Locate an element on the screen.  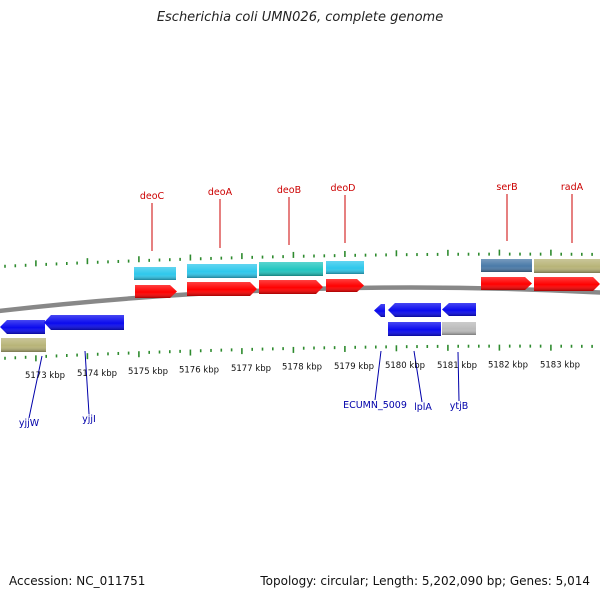
gene-label-lplA: lplA is located at coordinates (423, 407).